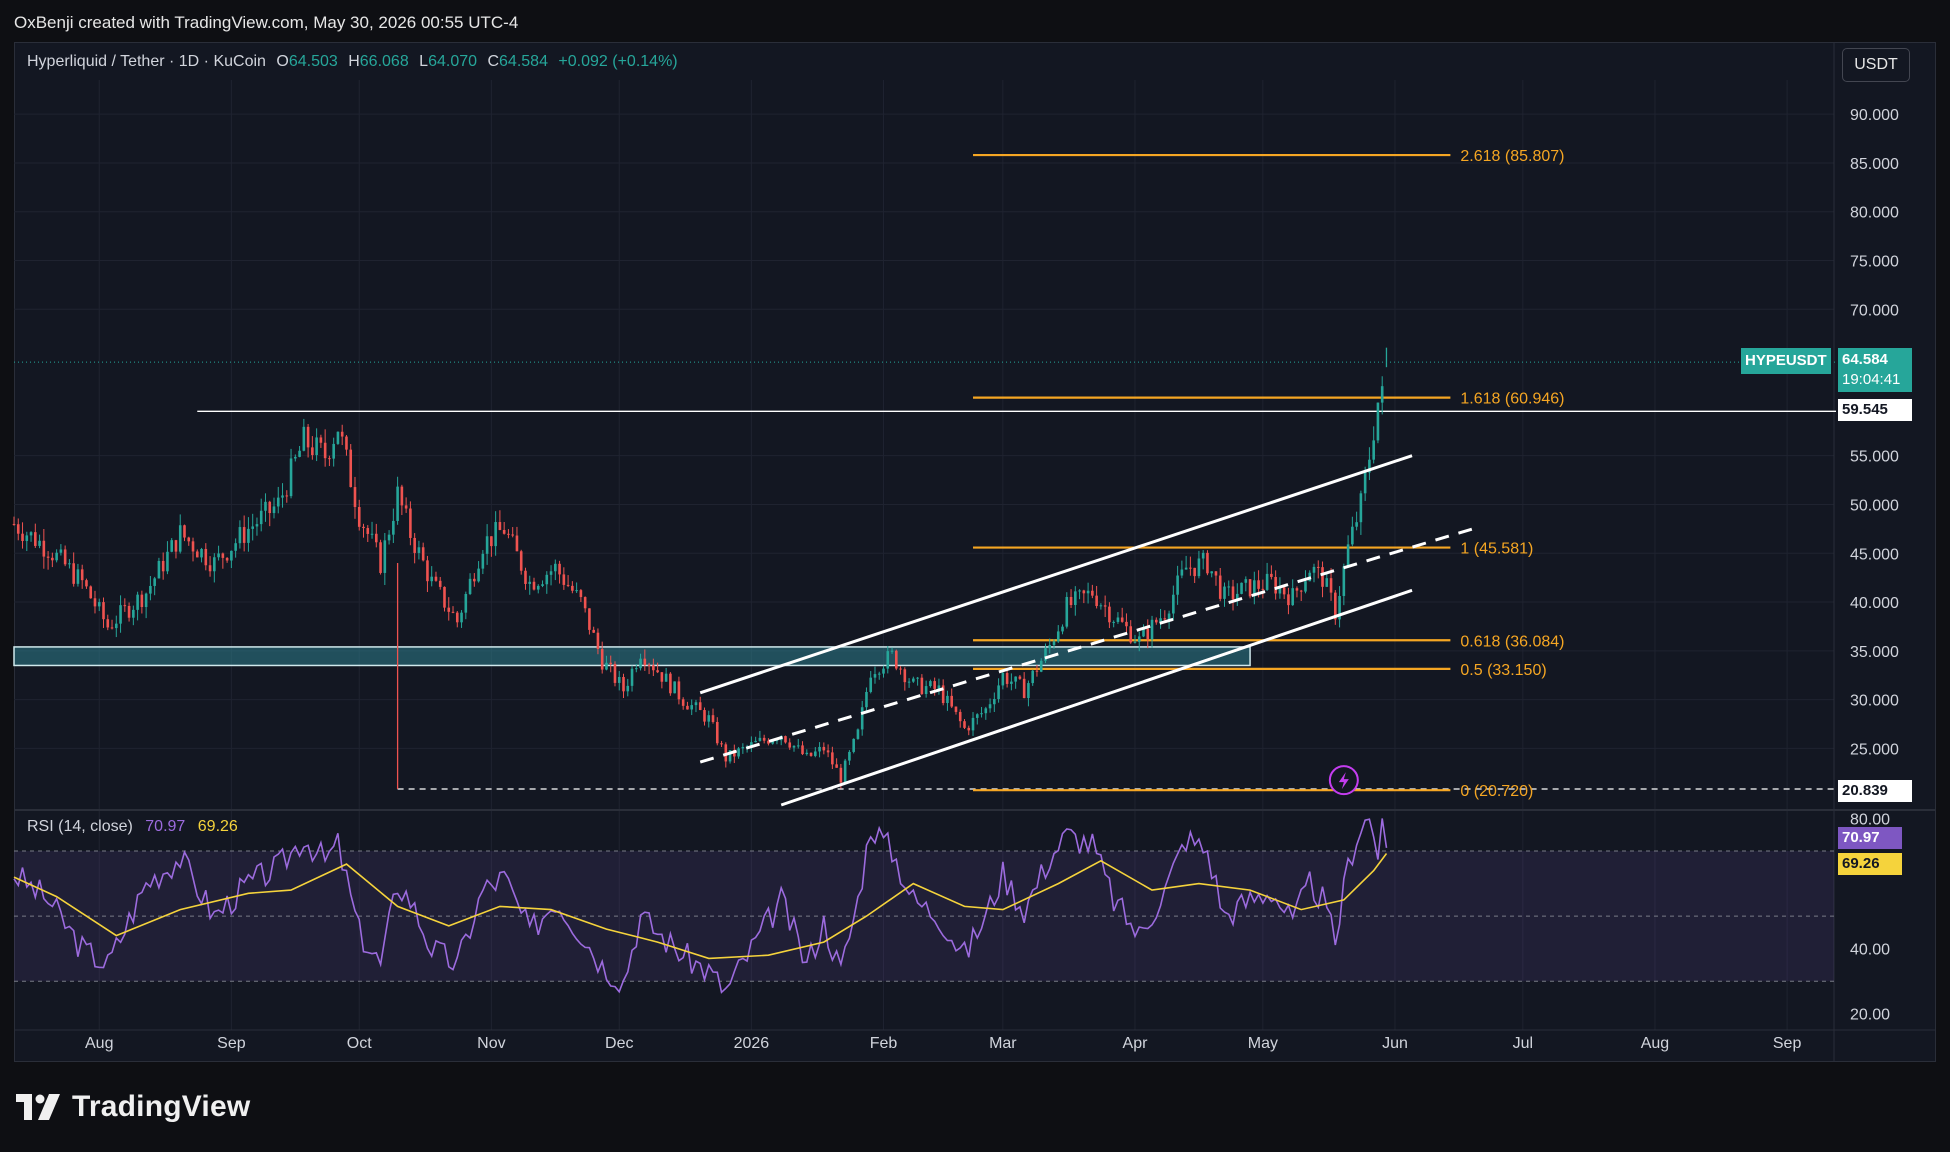 Image resolution: width=1950 pixels, height=1152 pixels. Describe the element at coordinates (924, 916) in the screenshot. I see `rsi-band-fill` at that location.